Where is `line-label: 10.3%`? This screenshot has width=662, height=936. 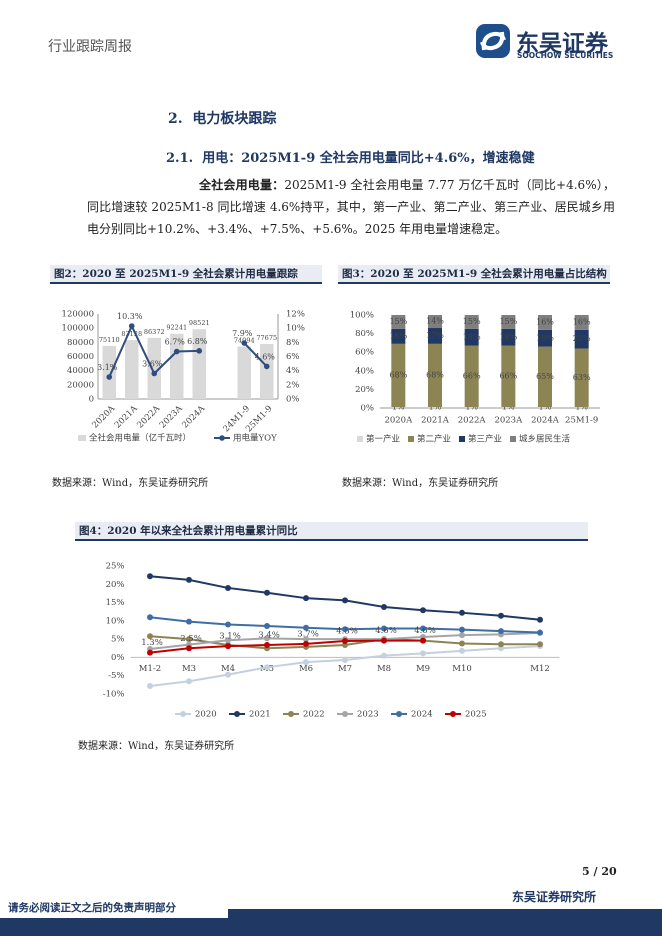
line-label: 10.3% is located at coordinates (130, 316).